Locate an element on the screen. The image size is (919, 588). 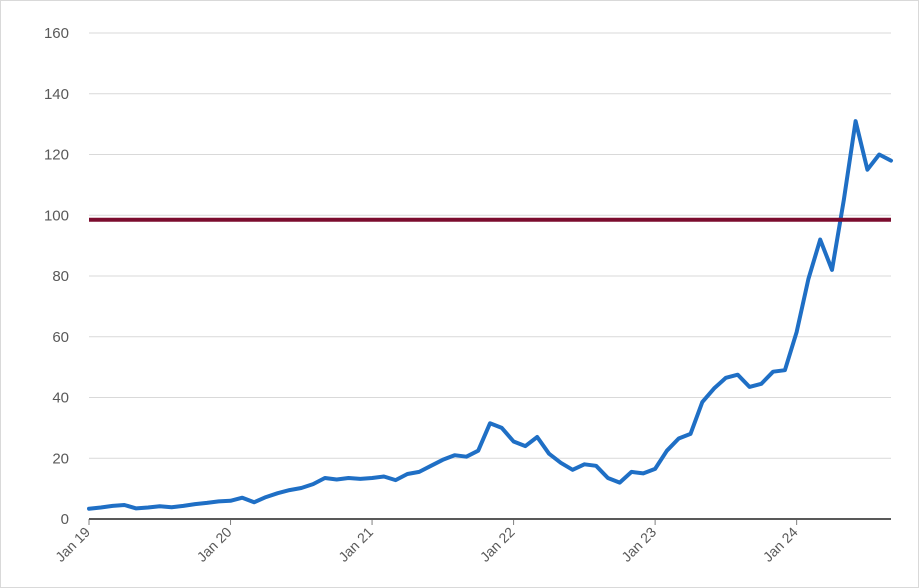
y-tick-label-120: 120 is located at coordinates (56, 155).